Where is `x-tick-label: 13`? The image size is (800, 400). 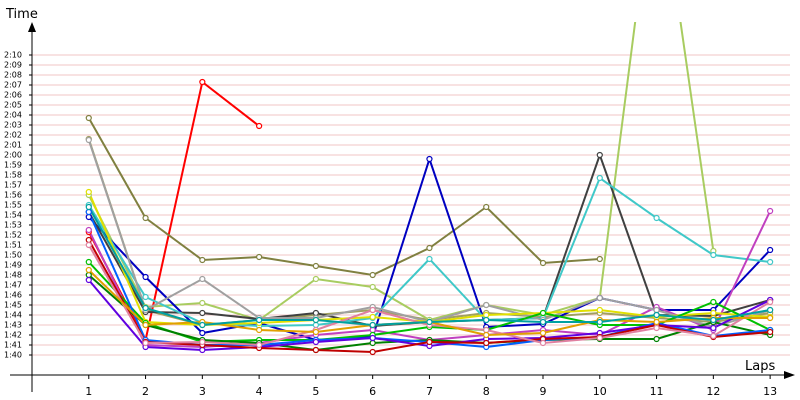
x-tick-label: 13 is located at coordinates (770, 391).